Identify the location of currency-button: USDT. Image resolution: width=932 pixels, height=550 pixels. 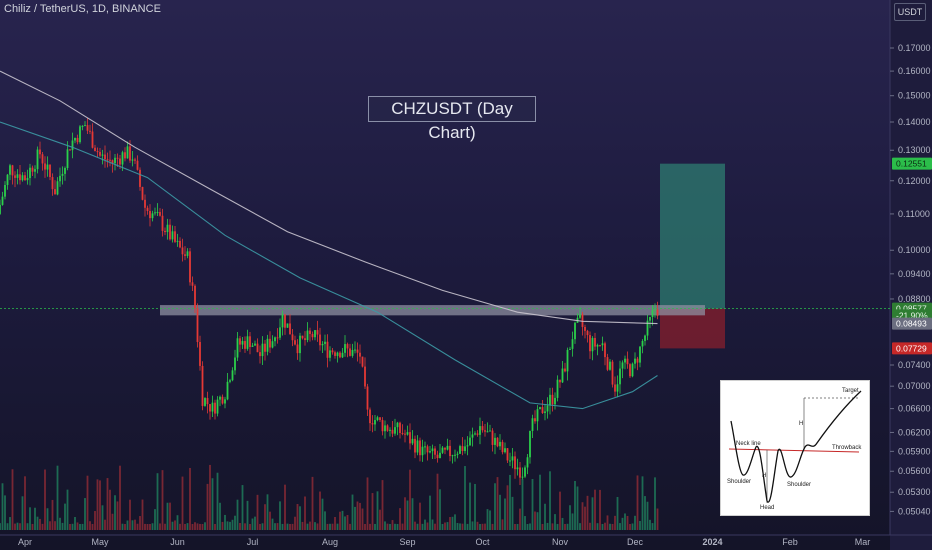
(910, 12).